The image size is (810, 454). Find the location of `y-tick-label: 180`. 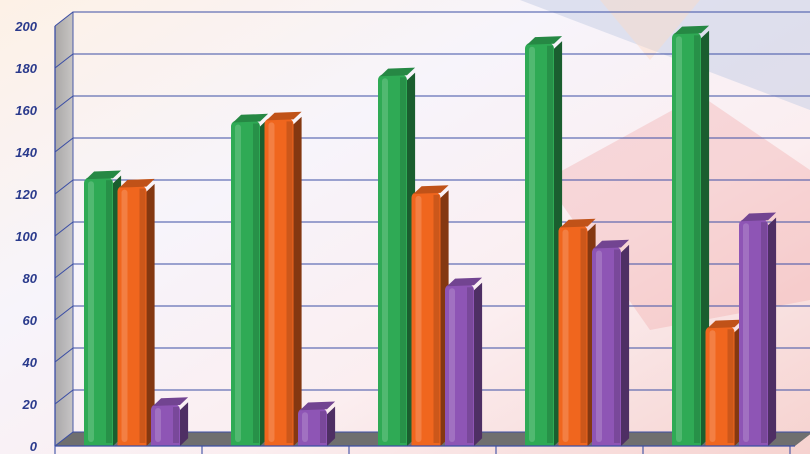

y-tick-label: 180 is located at coordinates (26, 68).